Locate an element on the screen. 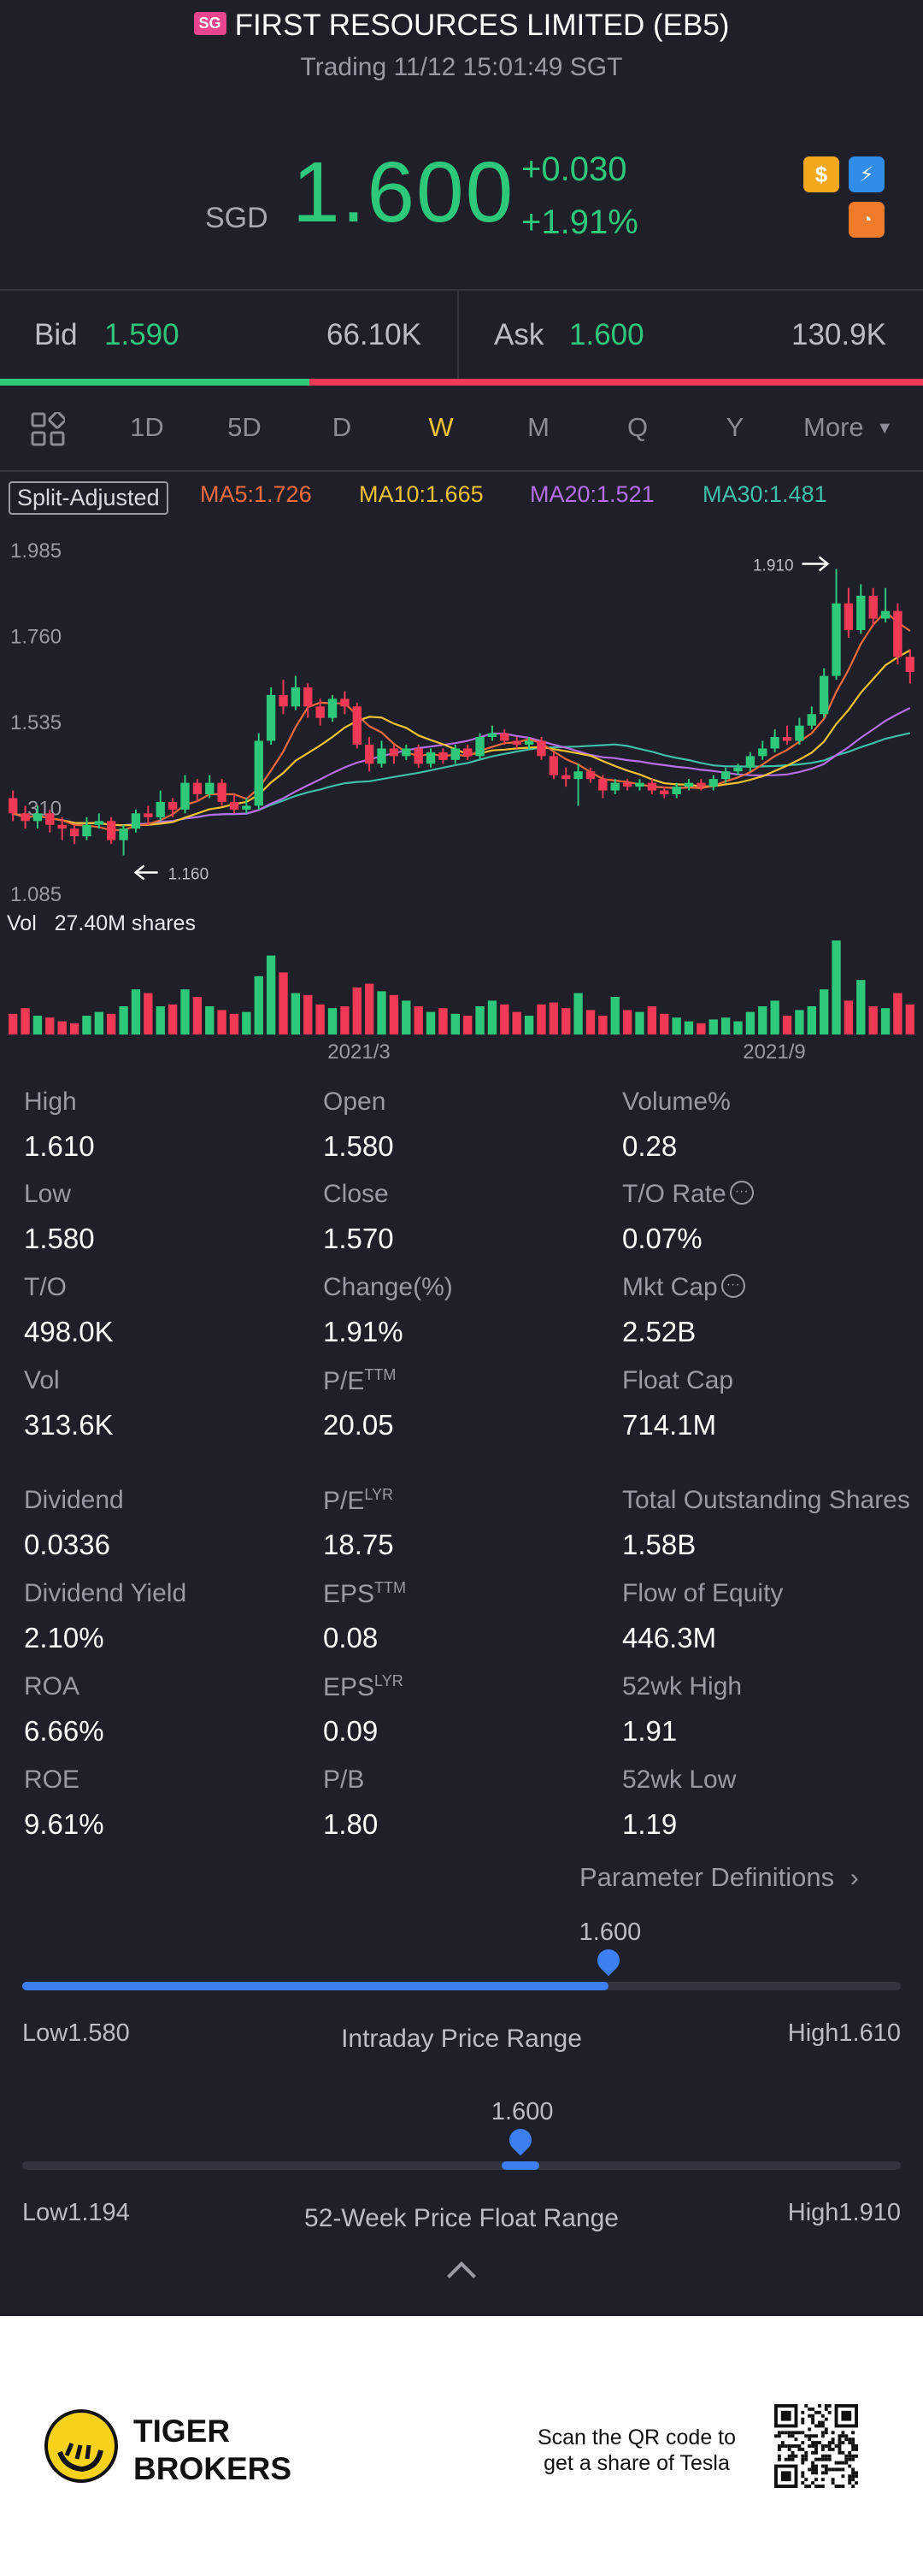 The width and height of the screenshot is (923, 2576). brand-name: TIGER BROKERS is located at coordinates (212, 2450).